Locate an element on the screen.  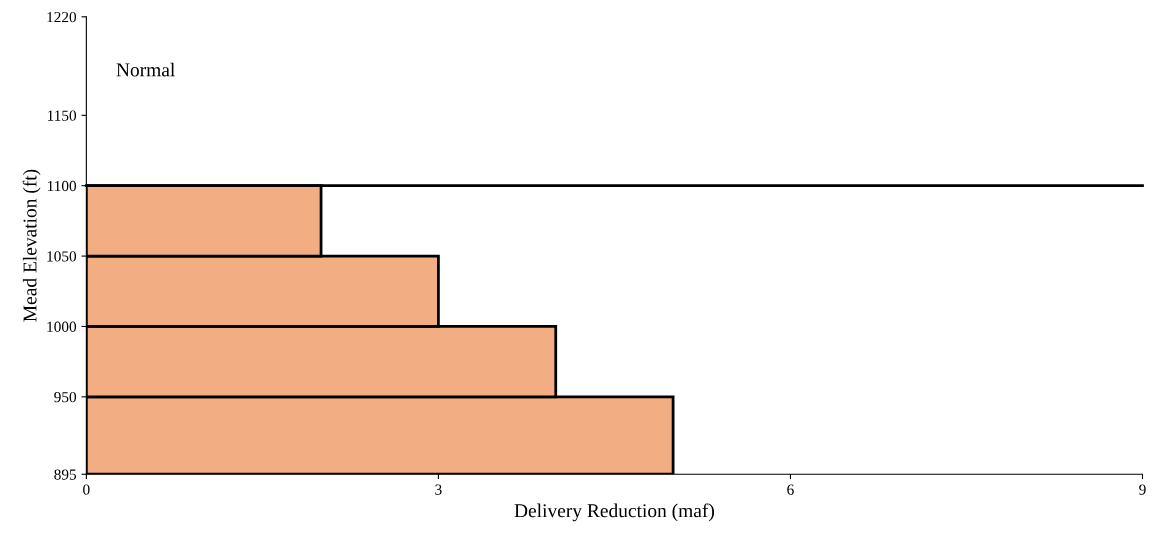
y-tick-label: 1000 is located at coordinates (62, 326).